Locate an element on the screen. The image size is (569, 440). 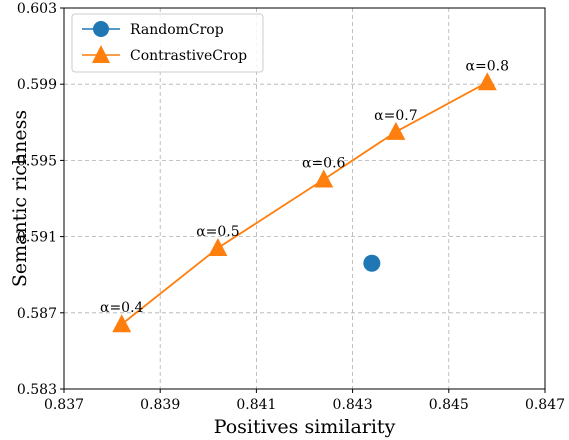
point-annotation: α=0.6 is located at coordinates (324, 163).